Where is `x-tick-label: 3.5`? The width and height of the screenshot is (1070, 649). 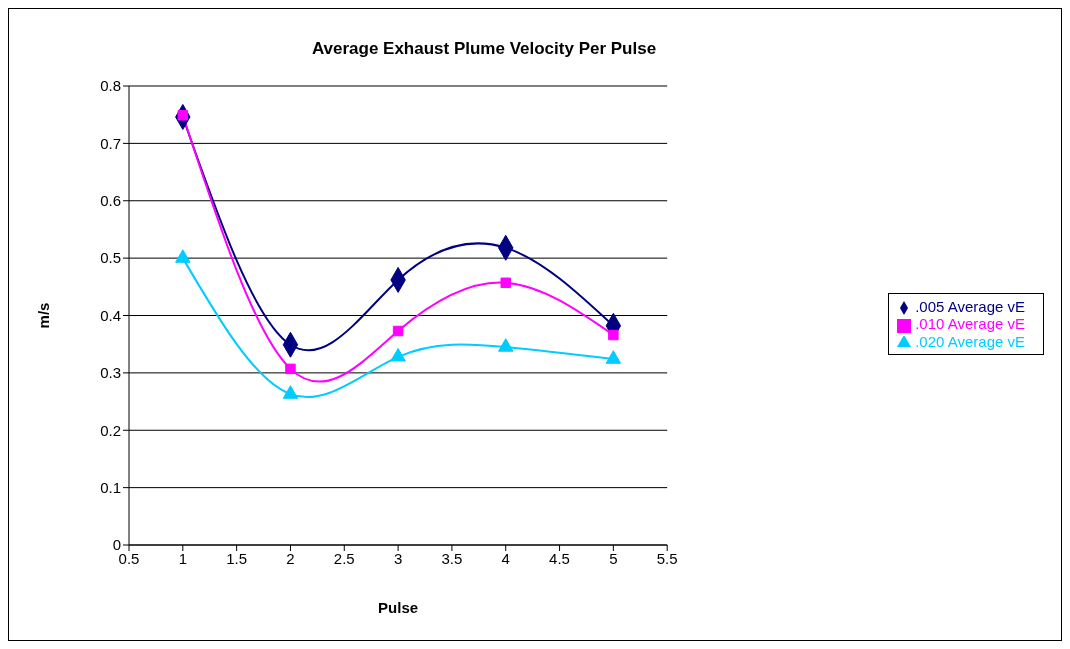
x-tick-label: 3.5 is located at coordinates (452, 558).